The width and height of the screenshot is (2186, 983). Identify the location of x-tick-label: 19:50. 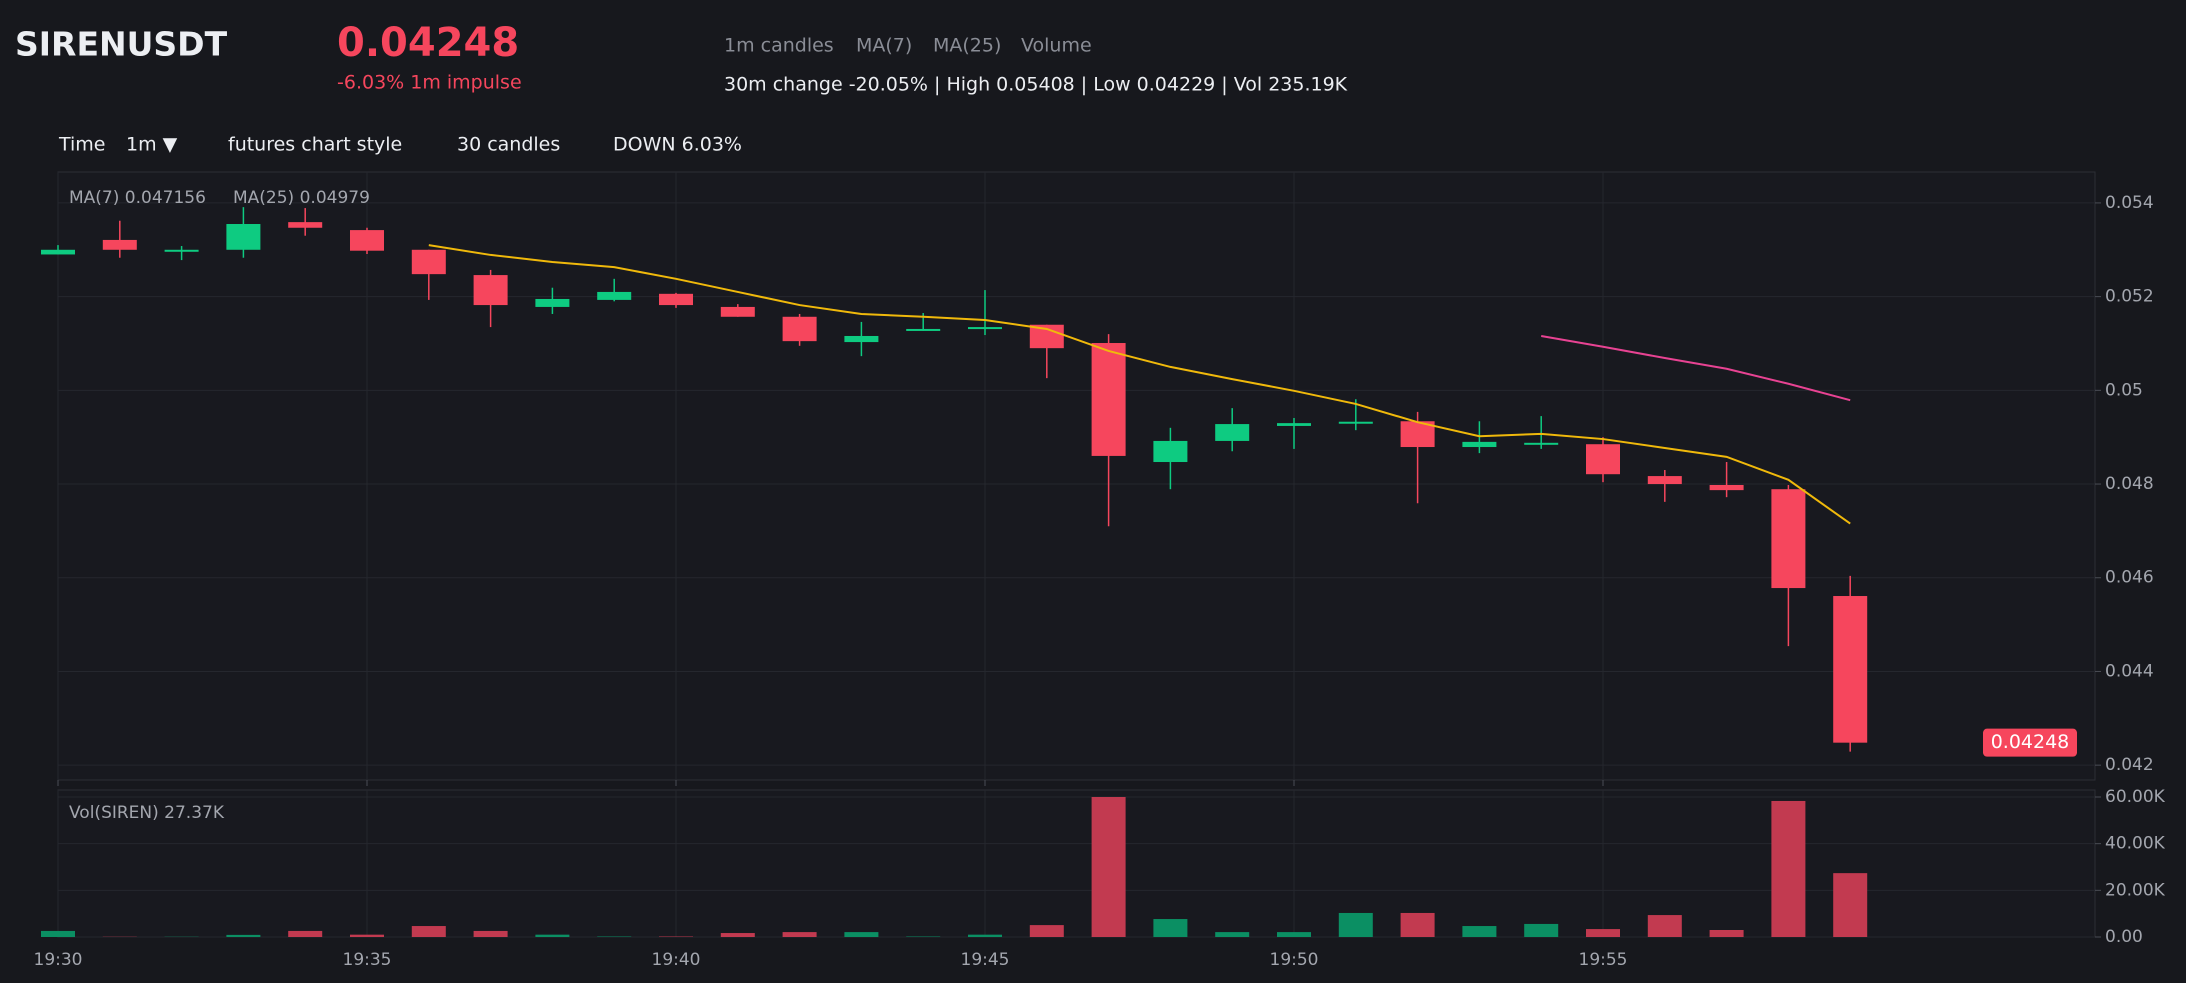
(1294, 960).